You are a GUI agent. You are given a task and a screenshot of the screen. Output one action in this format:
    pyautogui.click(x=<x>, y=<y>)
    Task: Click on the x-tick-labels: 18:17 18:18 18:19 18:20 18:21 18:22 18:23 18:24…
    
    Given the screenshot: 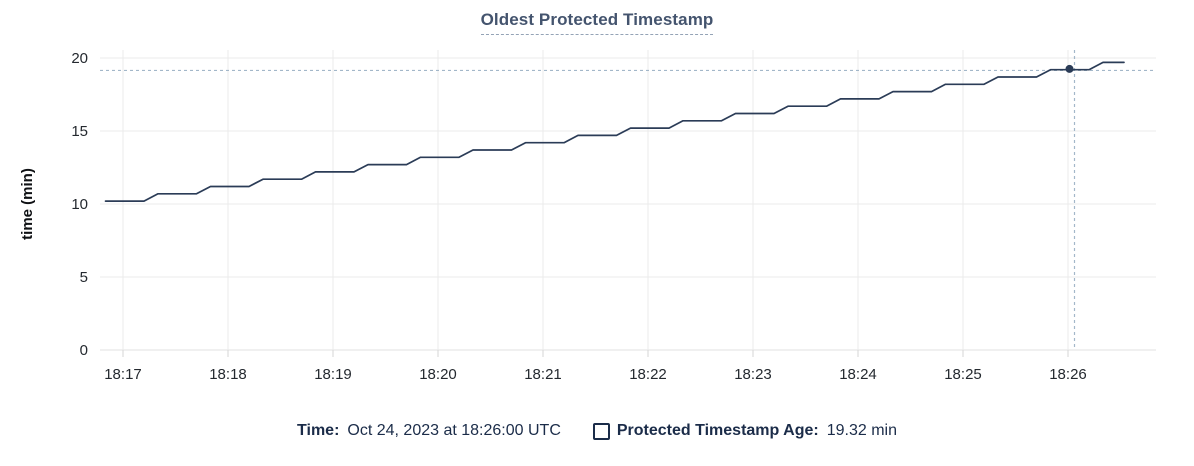 What is the action you would take?
    pyautogui.click(x=595, y=374)
    